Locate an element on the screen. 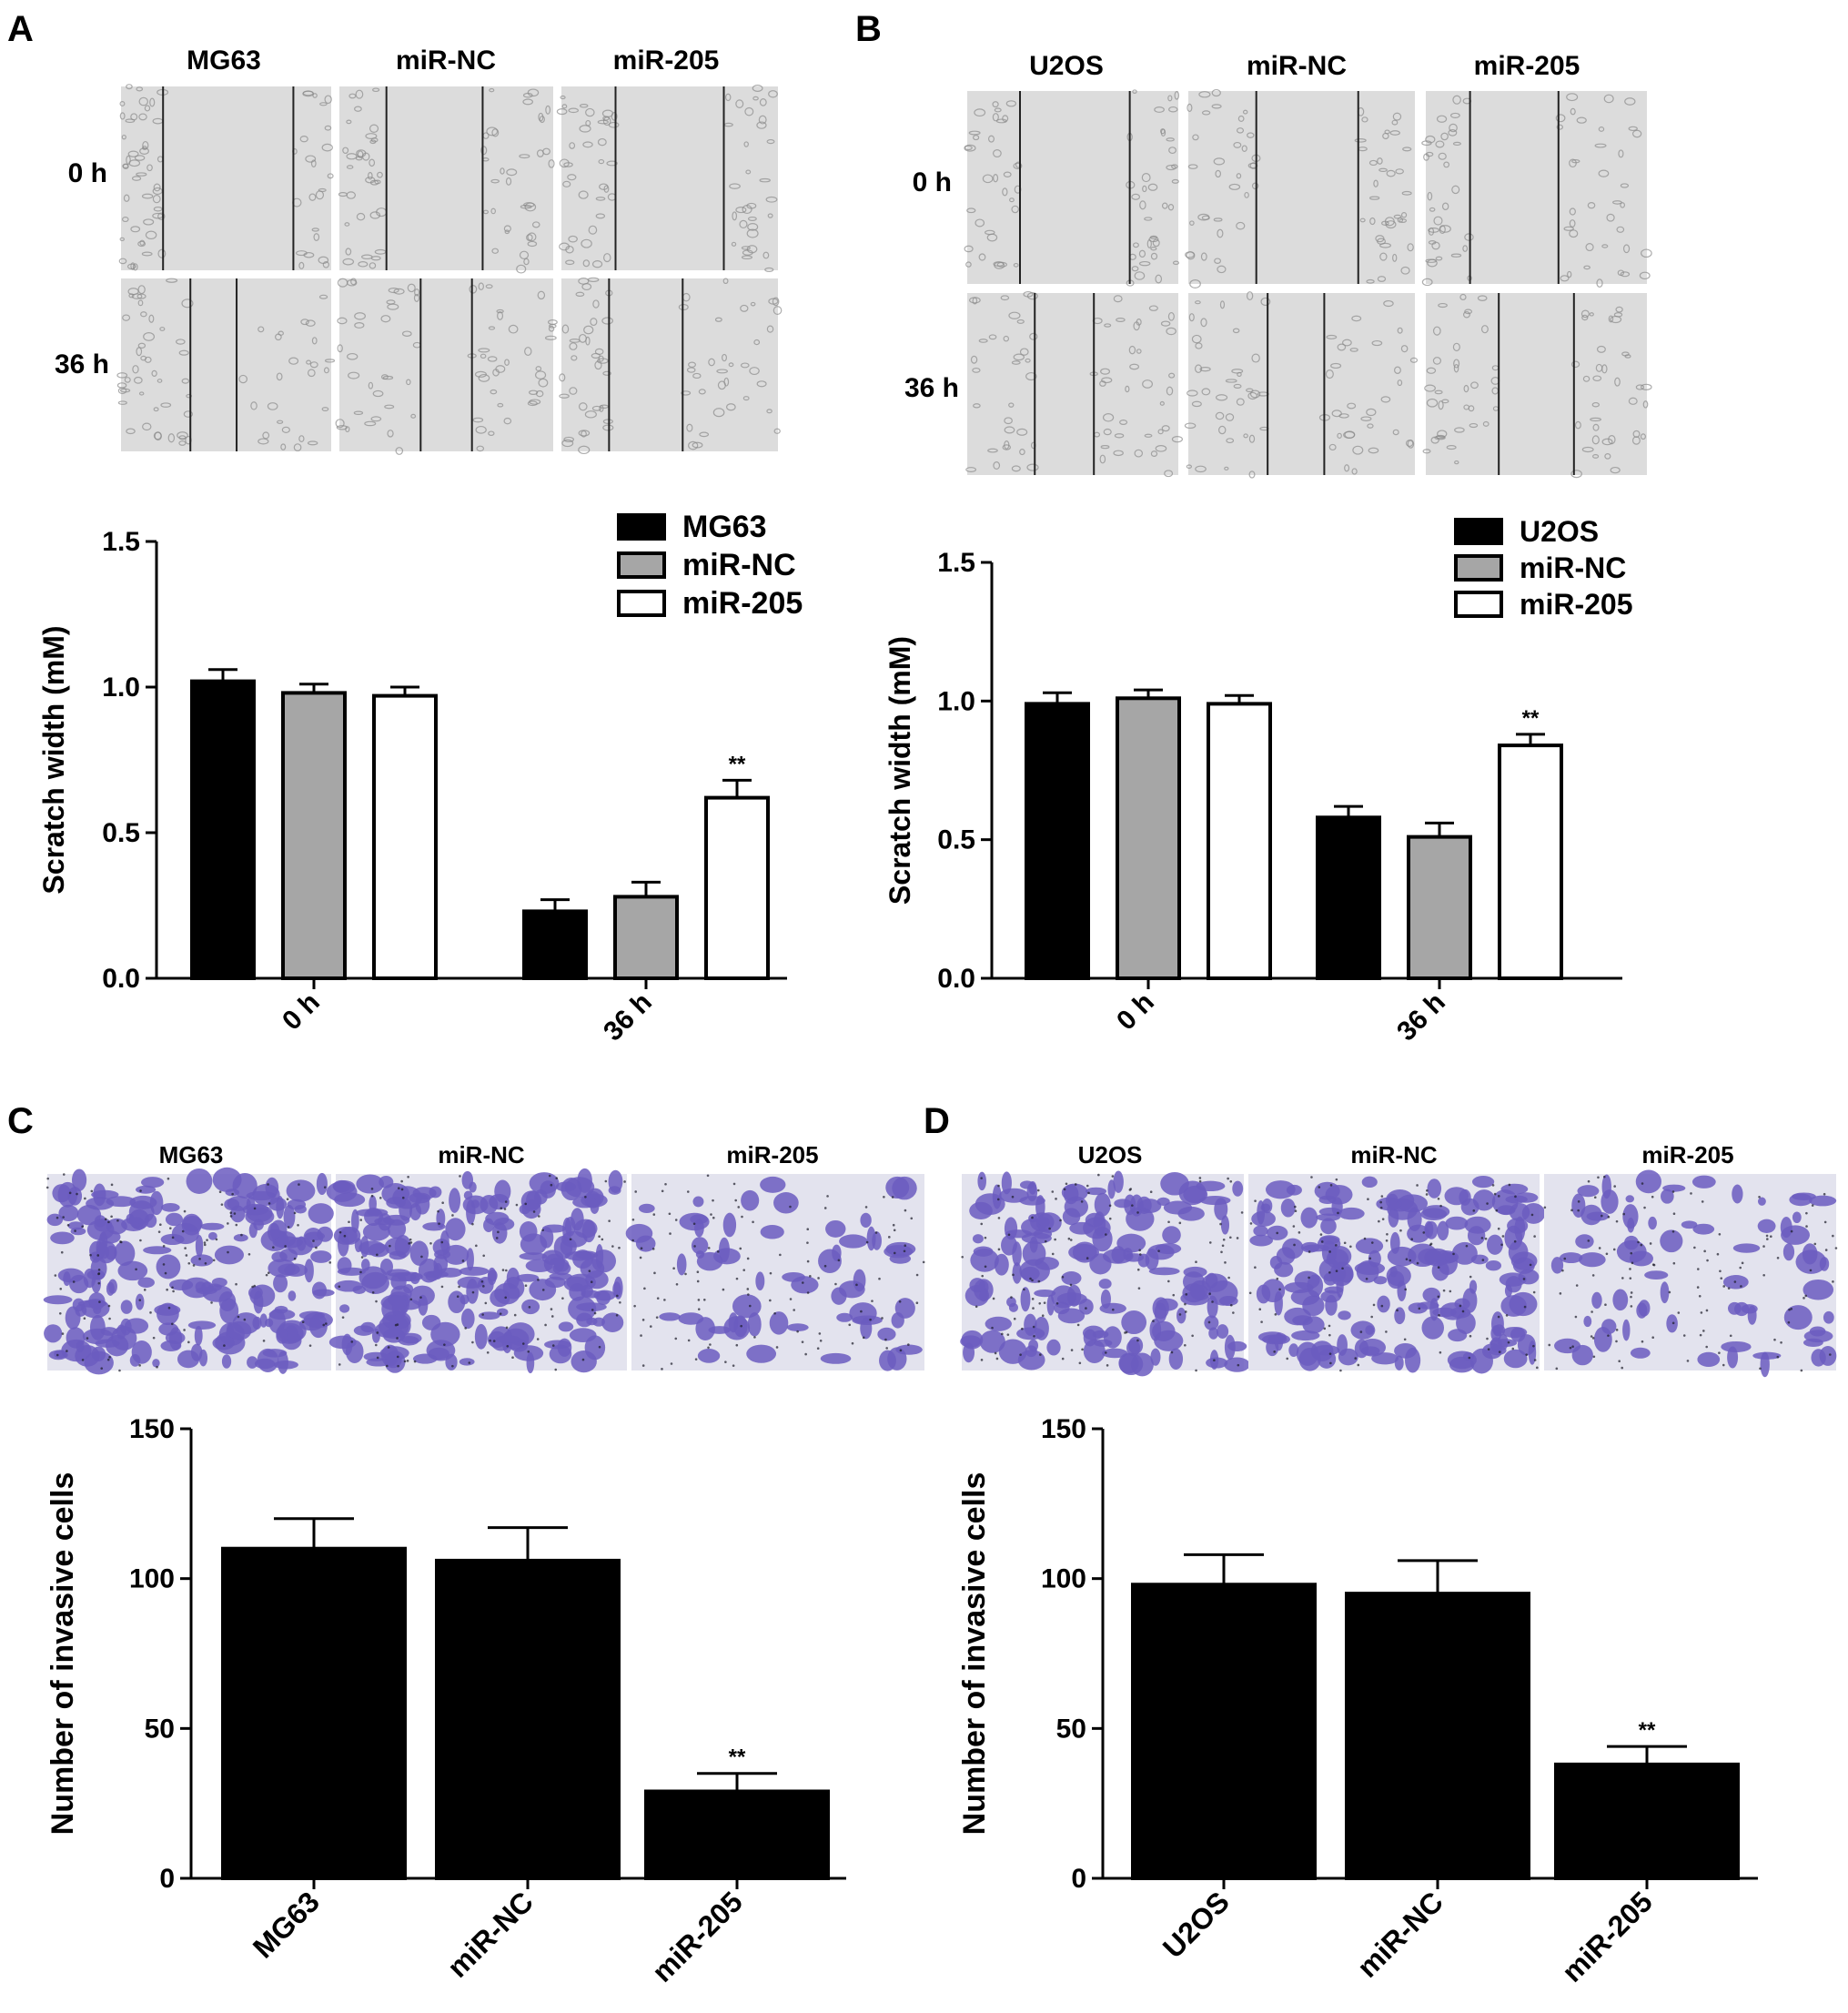 The image size is (1848, 2013). micrograph-a-r1-c2 is located at coordinates (446, 180).